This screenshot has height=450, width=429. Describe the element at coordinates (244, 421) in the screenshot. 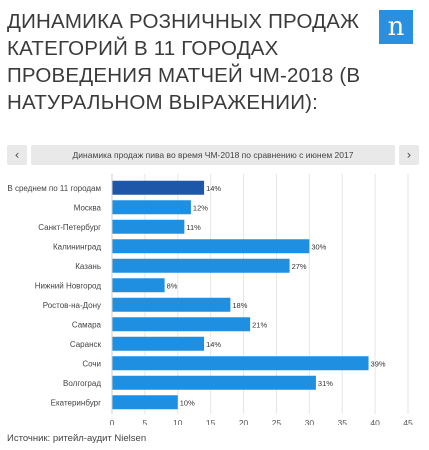

I see `x-tick-label: 20` at that location.